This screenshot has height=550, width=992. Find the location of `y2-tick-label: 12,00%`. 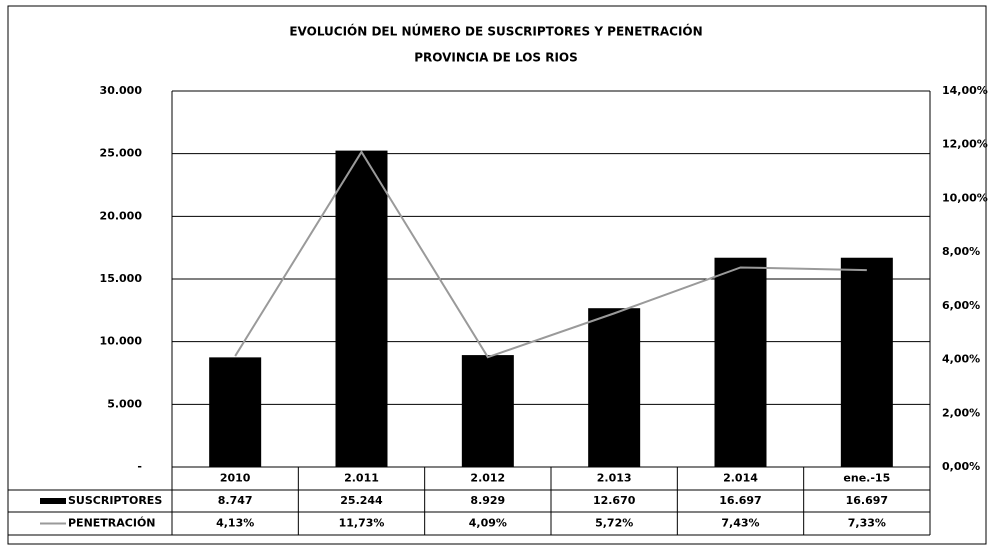

y2-tick-label: 12,00% is located at coordinates (965, 144).